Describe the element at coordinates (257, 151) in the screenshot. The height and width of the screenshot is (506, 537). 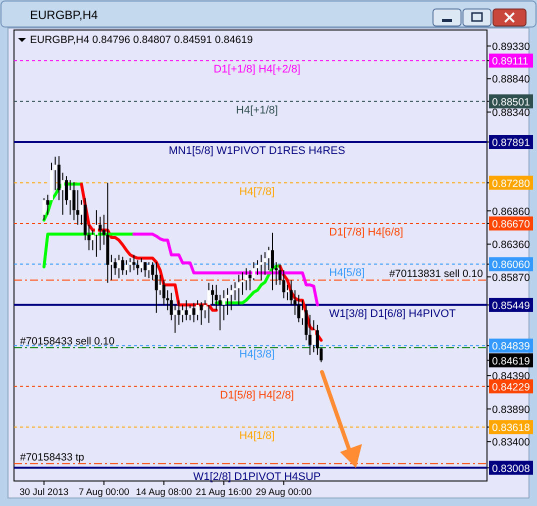
I see `ref-line-label: MN1[5/8] W1PIVOT D1RES H4RES` at that location.